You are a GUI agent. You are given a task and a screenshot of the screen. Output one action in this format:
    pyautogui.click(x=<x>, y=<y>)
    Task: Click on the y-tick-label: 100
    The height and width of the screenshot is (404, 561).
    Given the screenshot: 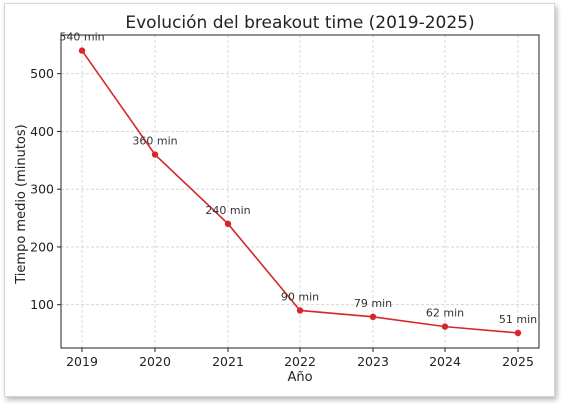 What is the action you would take?
    pyautogui.click(x=42, y=304)
    